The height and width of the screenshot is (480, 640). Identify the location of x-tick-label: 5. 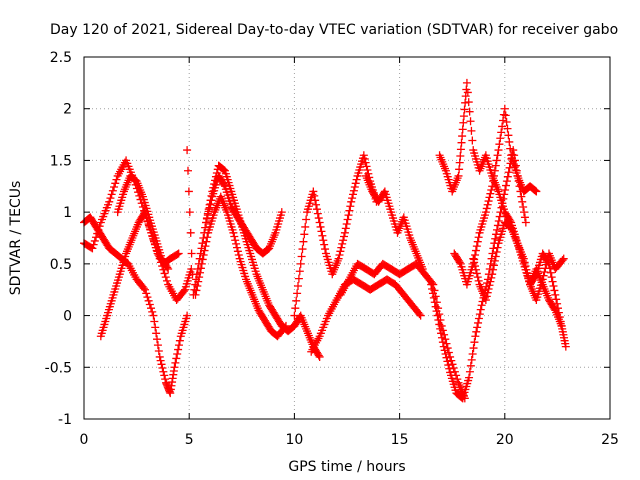
(189, 440).